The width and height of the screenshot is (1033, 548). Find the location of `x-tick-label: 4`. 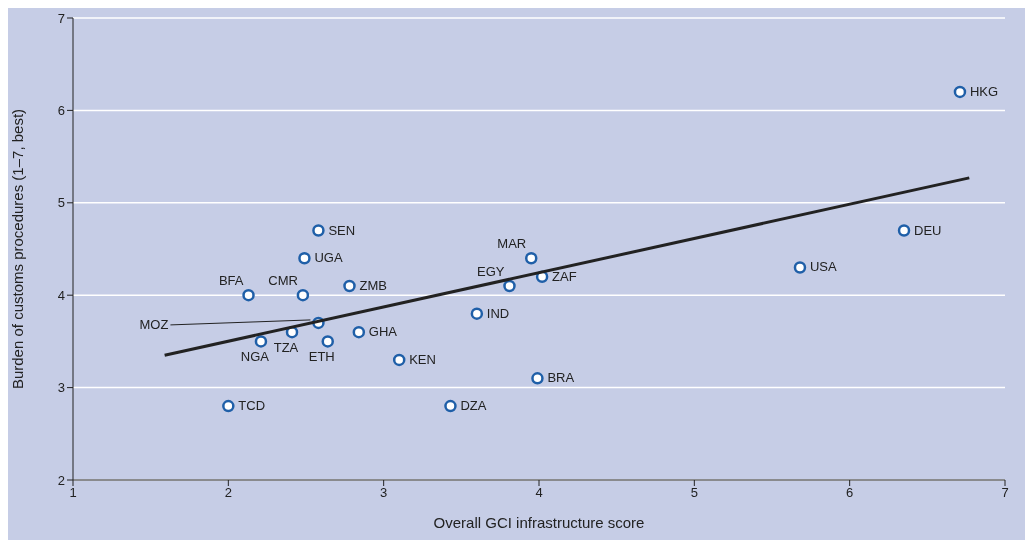

x-tick-label: 4 is located at coordinates (539, 493).